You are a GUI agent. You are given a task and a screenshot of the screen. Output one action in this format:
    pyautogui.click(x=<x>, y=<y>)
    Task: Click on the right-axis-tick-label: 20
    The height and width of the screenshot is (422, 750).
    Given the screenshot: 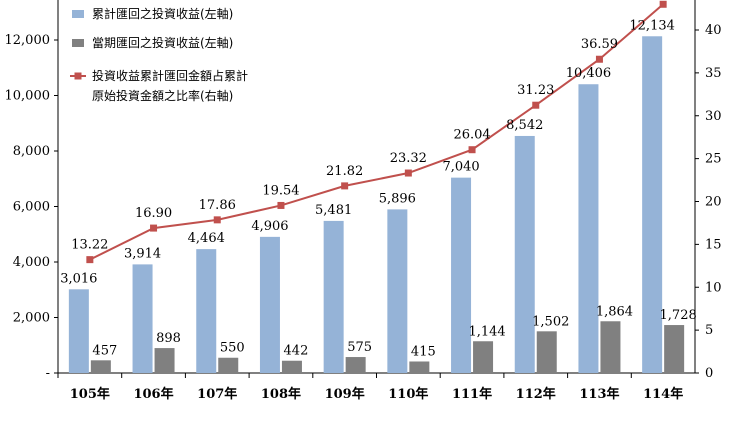 What is the action you would take?
    pyautogui.click(x=713, y=202)
    